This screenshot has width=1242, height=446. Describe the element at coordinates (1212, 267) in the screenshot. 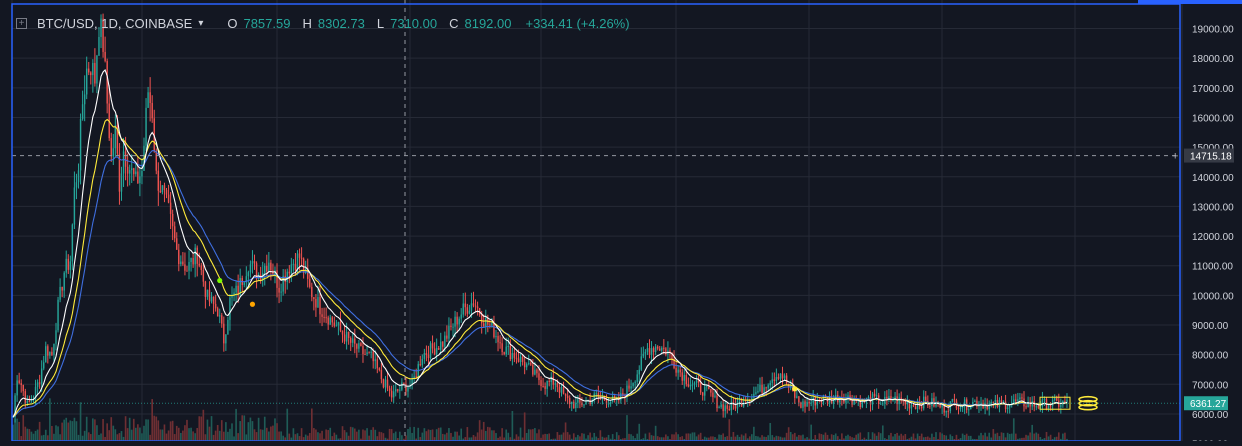

I see `y-tick-label: 11000.00` at that location.